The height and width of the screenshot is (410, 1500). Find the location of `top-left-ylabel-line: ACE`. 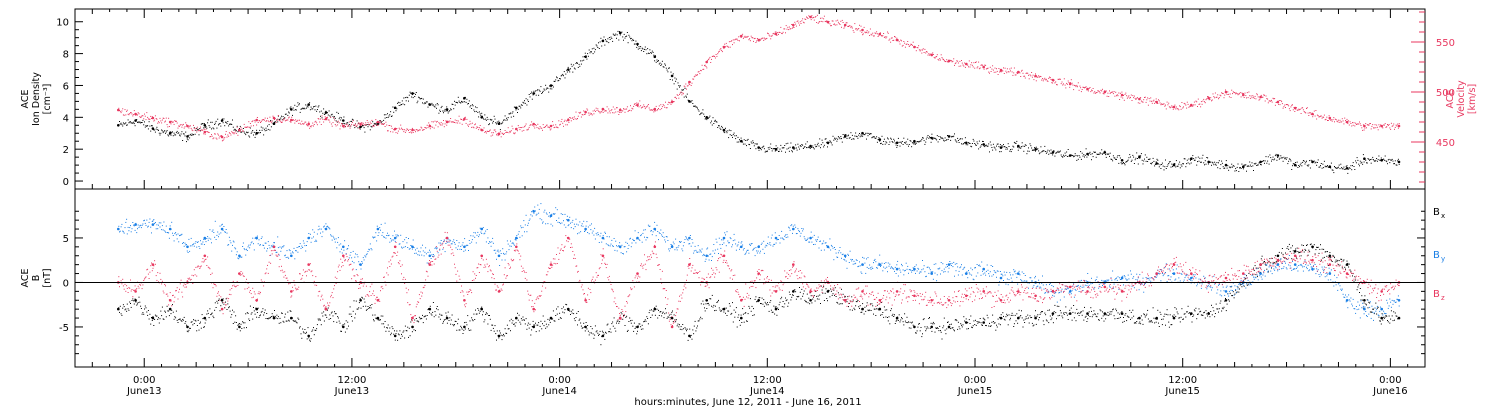

top-left-ylabel-line: ACE is located at coordinates (25, 99).